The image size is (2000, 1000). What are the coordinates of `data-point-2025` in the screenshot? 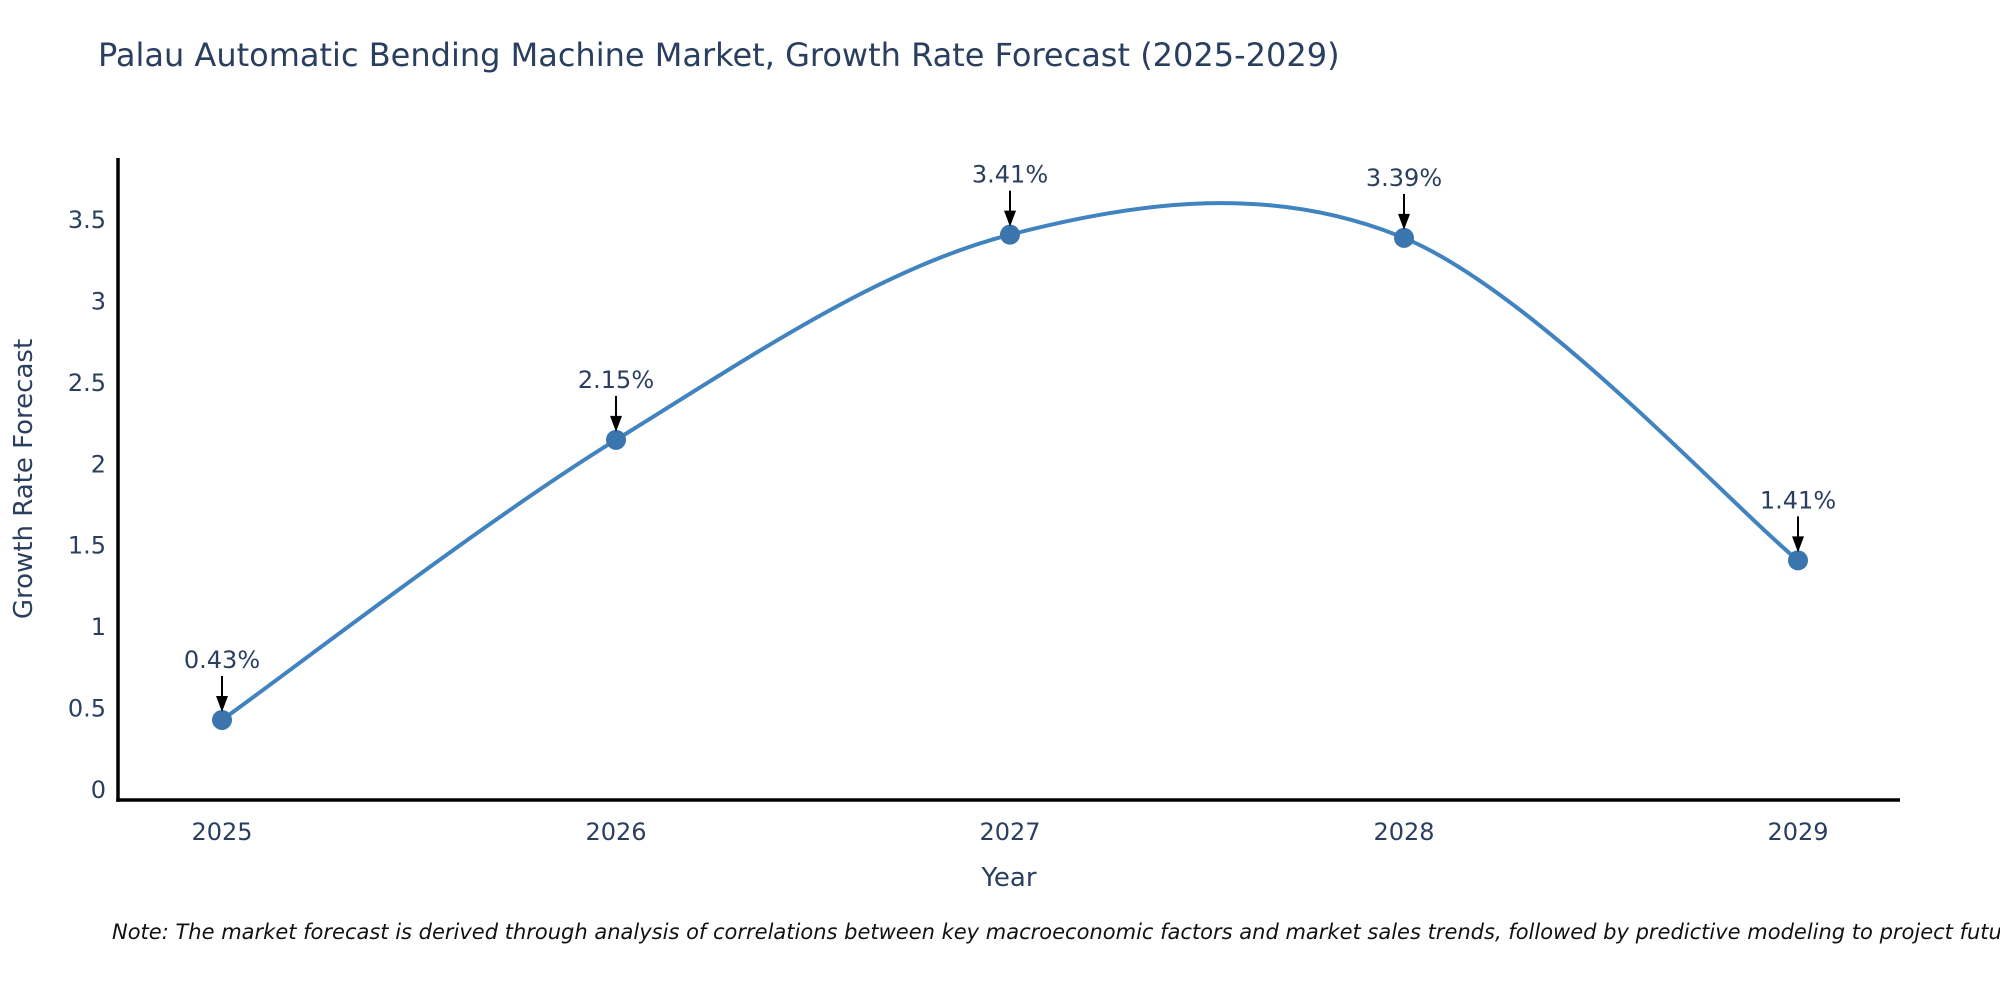 It's located at (222, 719).